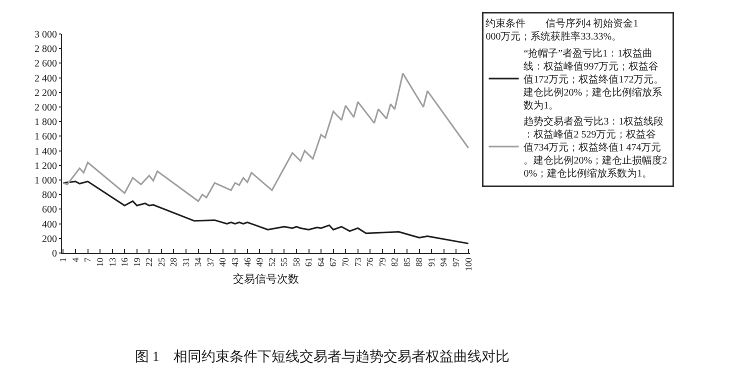 The height and width of the screenshot is (384, 749). What do you see at coordinates (468, 264) in the screenshot?
I see `x-tick-label: 100` at bounding box center [468, 264].